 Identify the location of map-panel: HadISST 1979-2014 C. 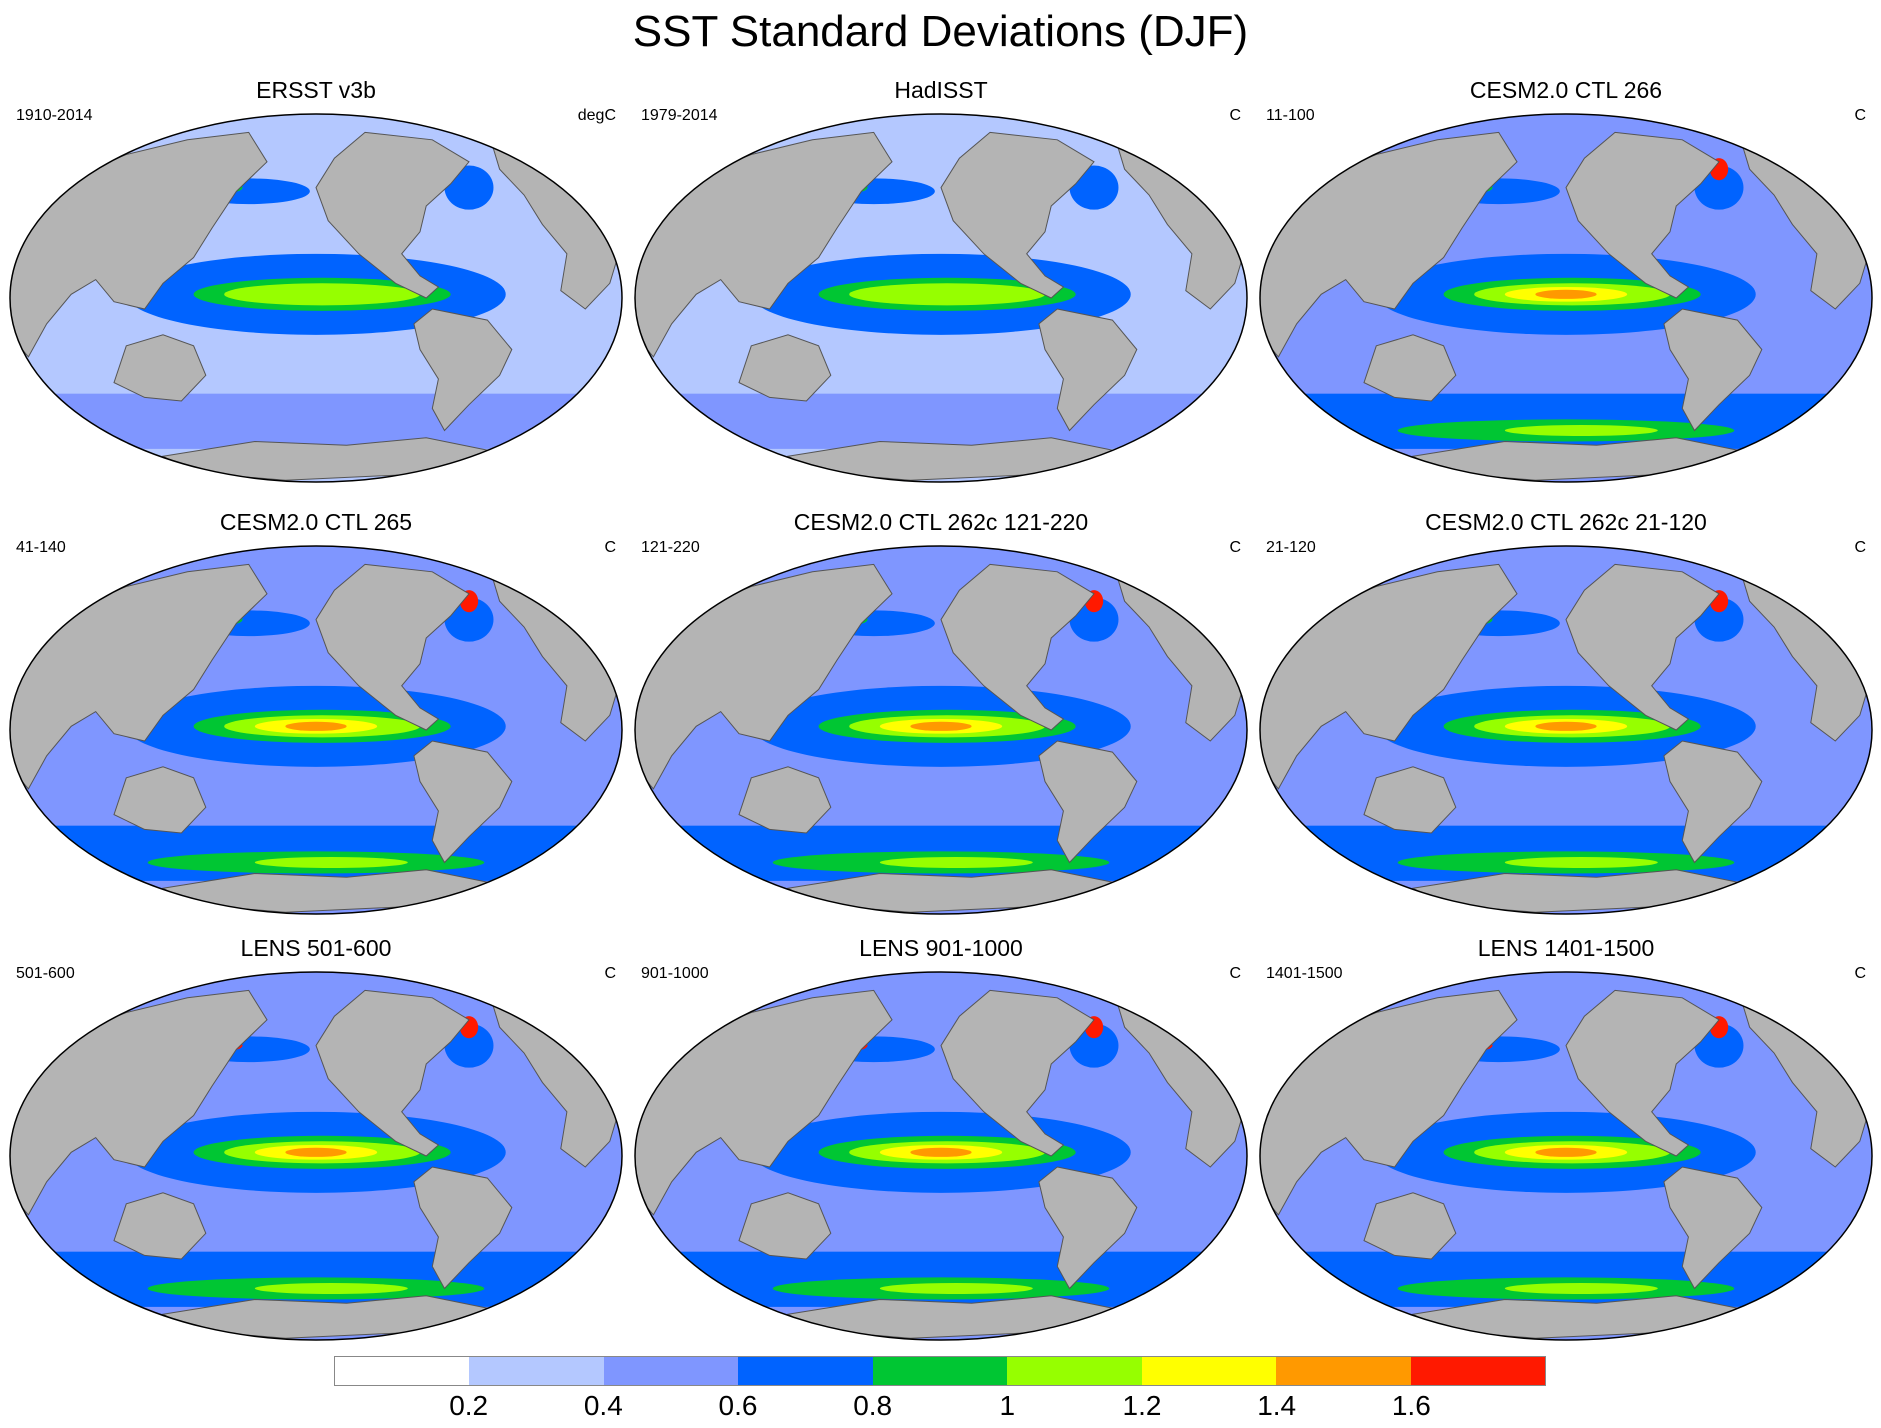
(941, 281).